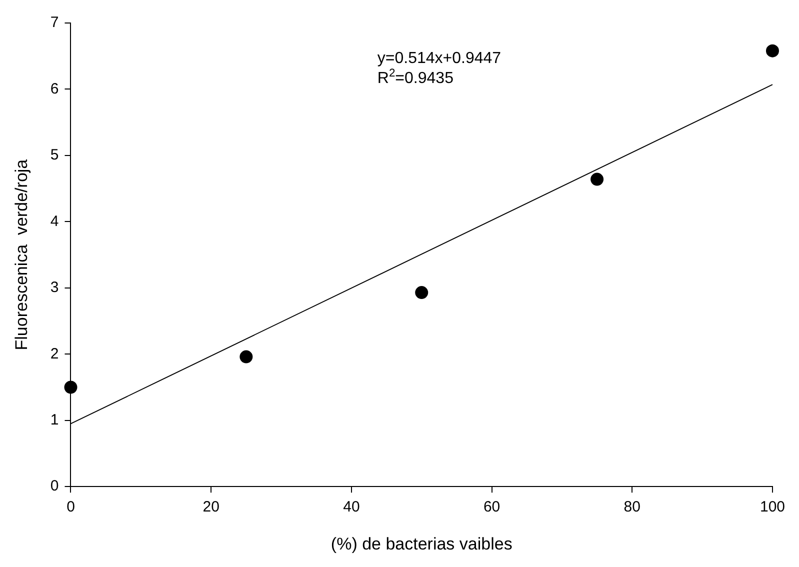 Image resolution: width=799 pixels, height=567 pixels. What do you see at coordinates (772, 507) in the screenshot?
I see `x-tick-label: 100` at bounding box center [772, 507].